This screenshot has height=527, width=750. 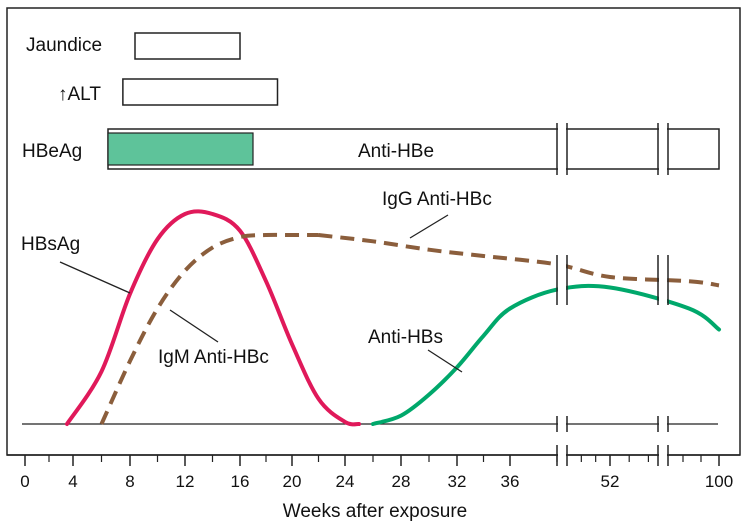 I want to click on x-tick-label: 100, so click(x=719, y=481).